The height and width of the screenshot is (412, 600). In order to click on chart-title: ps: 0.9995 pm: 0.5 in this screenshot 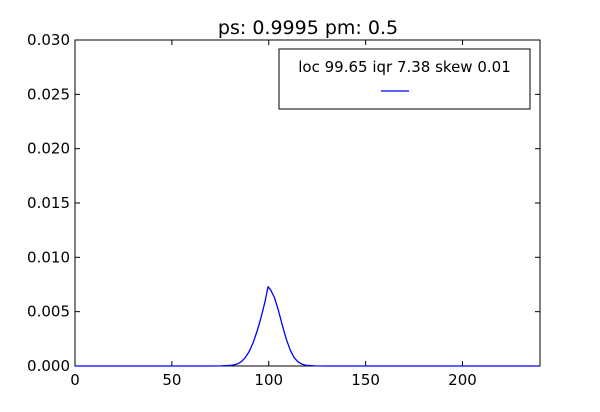, I will do `click(308, 28)`.